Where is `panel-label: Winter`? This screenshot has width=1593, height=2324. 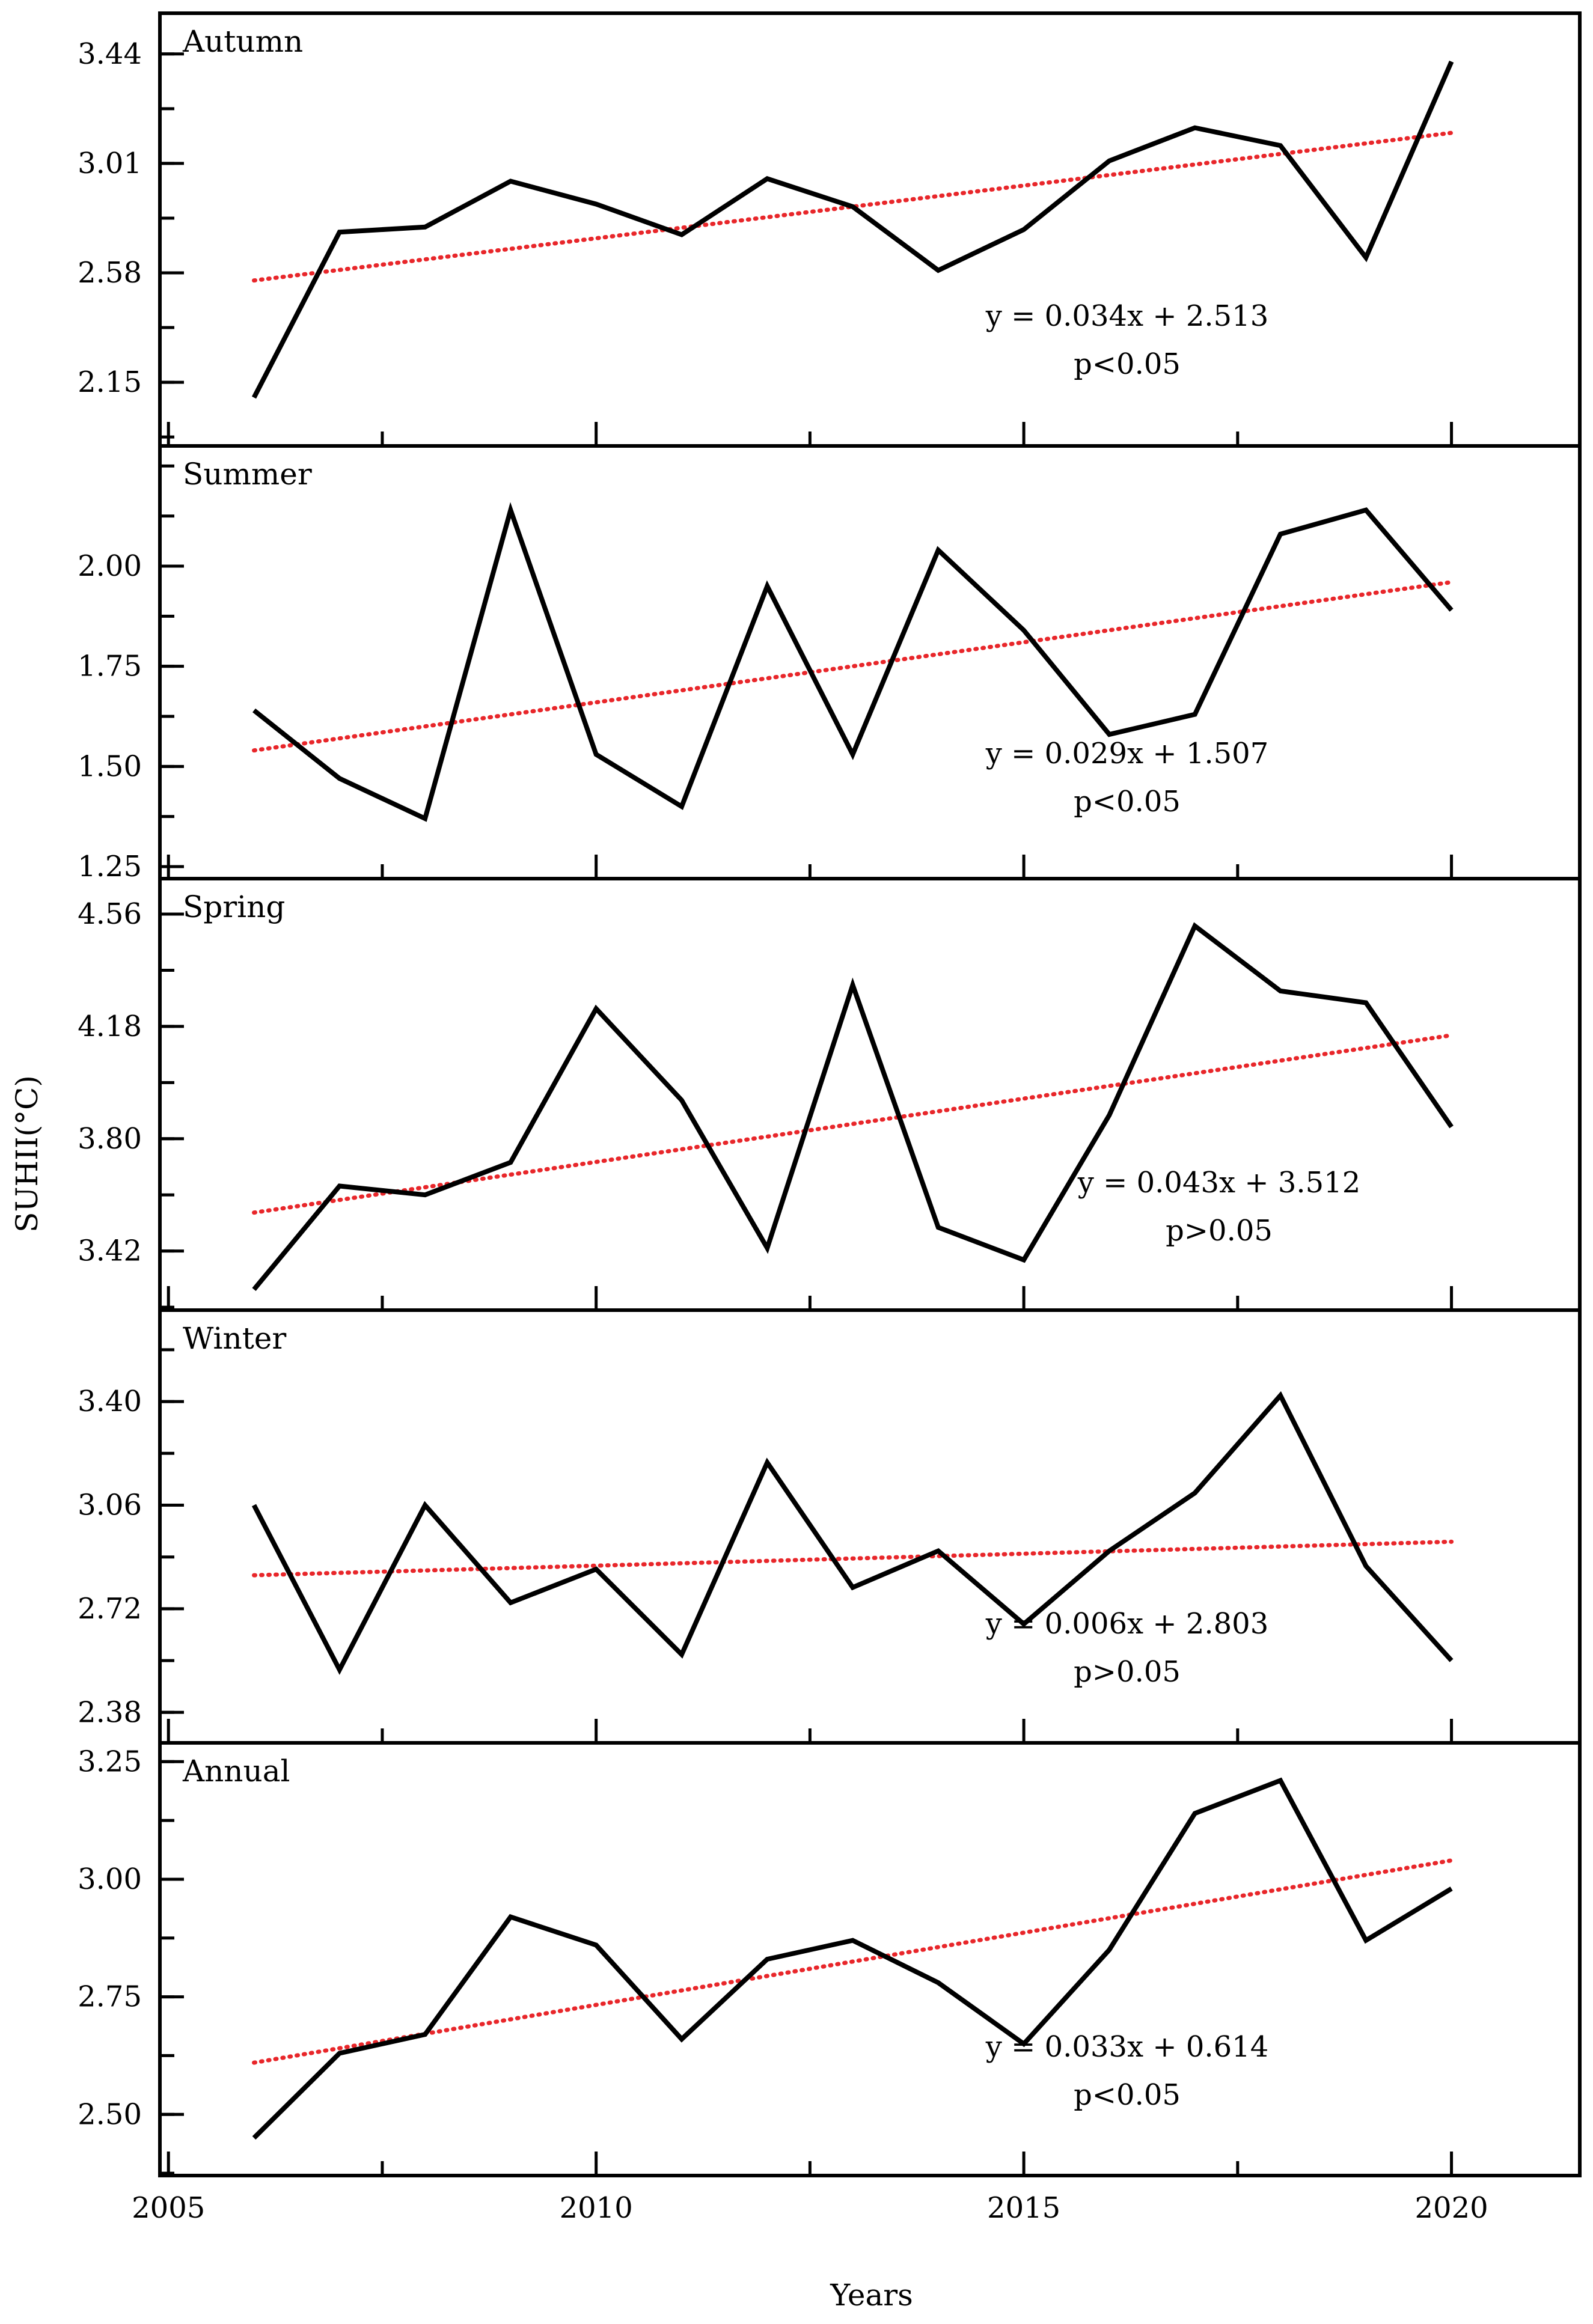 panel-label: Winter is located at coordinates (234, 1338).